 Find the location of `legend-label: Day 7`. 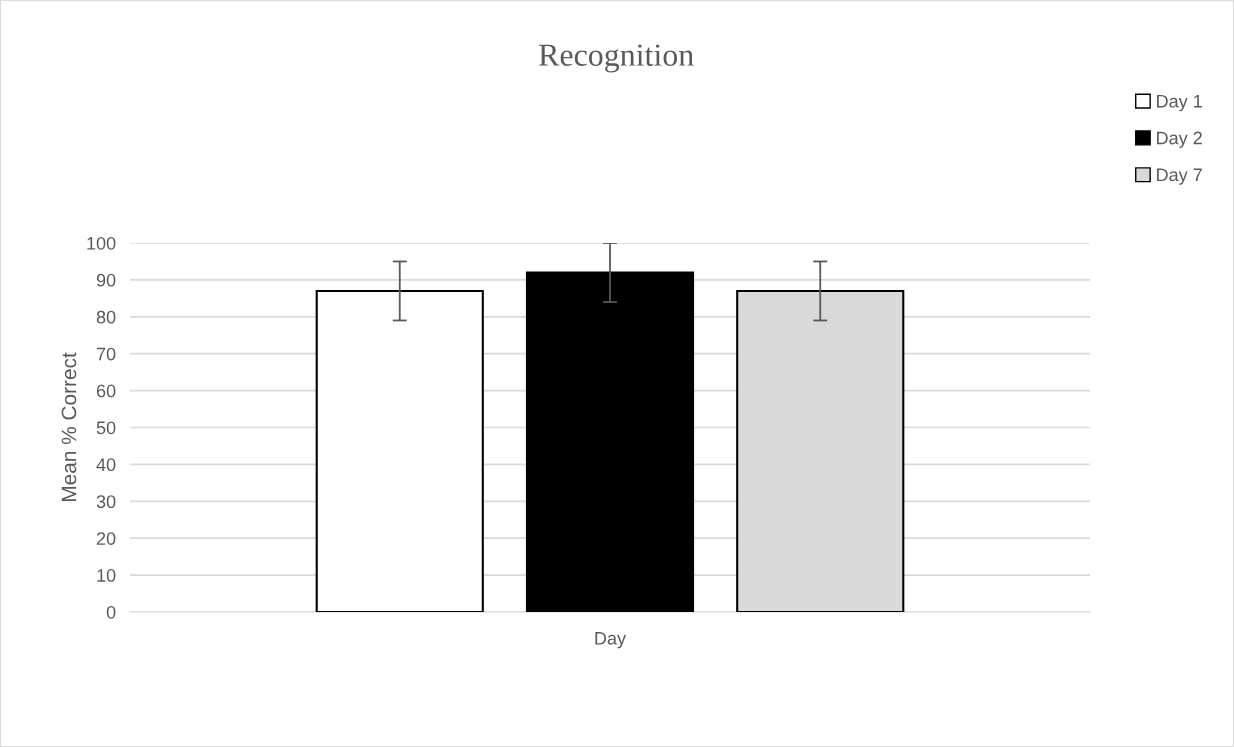

legend-label: Day 7 is located at coordinates (1179, 176).